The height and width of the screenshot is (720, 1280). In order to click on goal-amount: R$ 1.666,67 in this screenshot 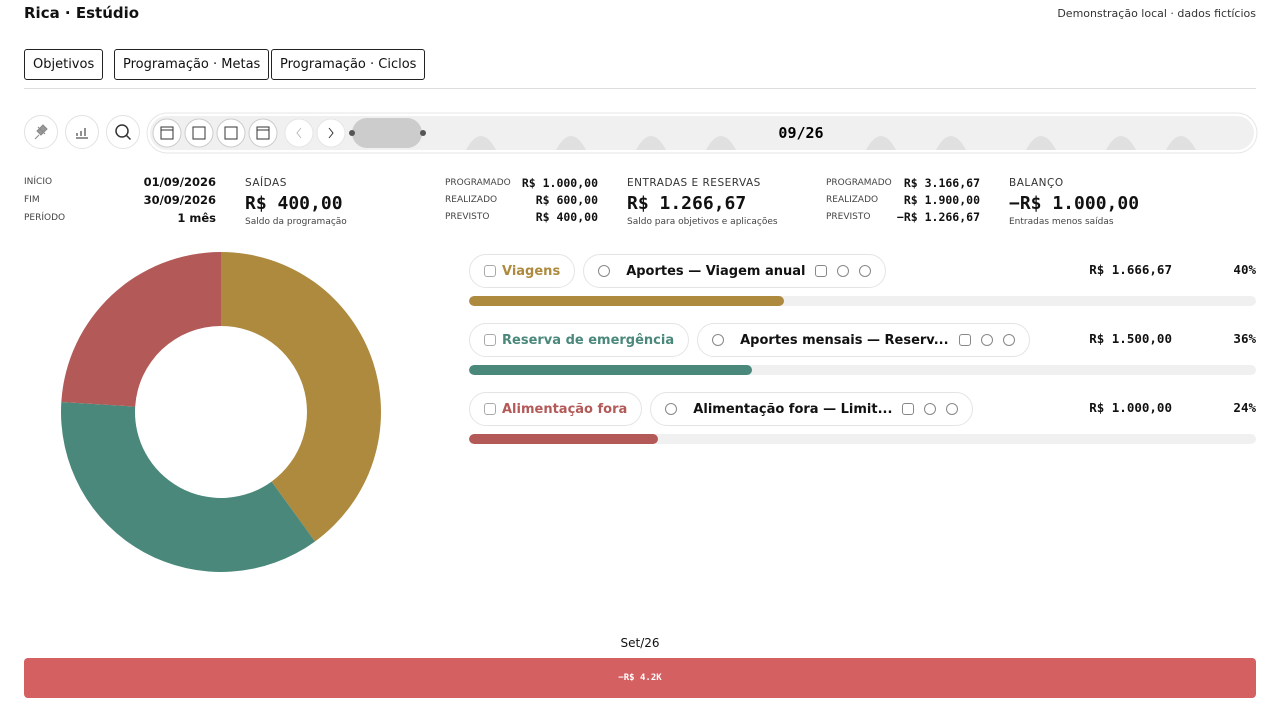, I will do `click(1130, 269)`.